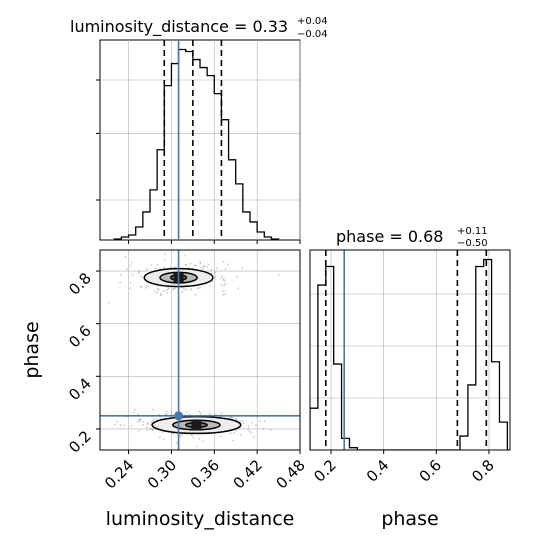 The width and height of the screenshot is (550, 550). I want to click on ld-marginal-histogram, so click(196, 144).